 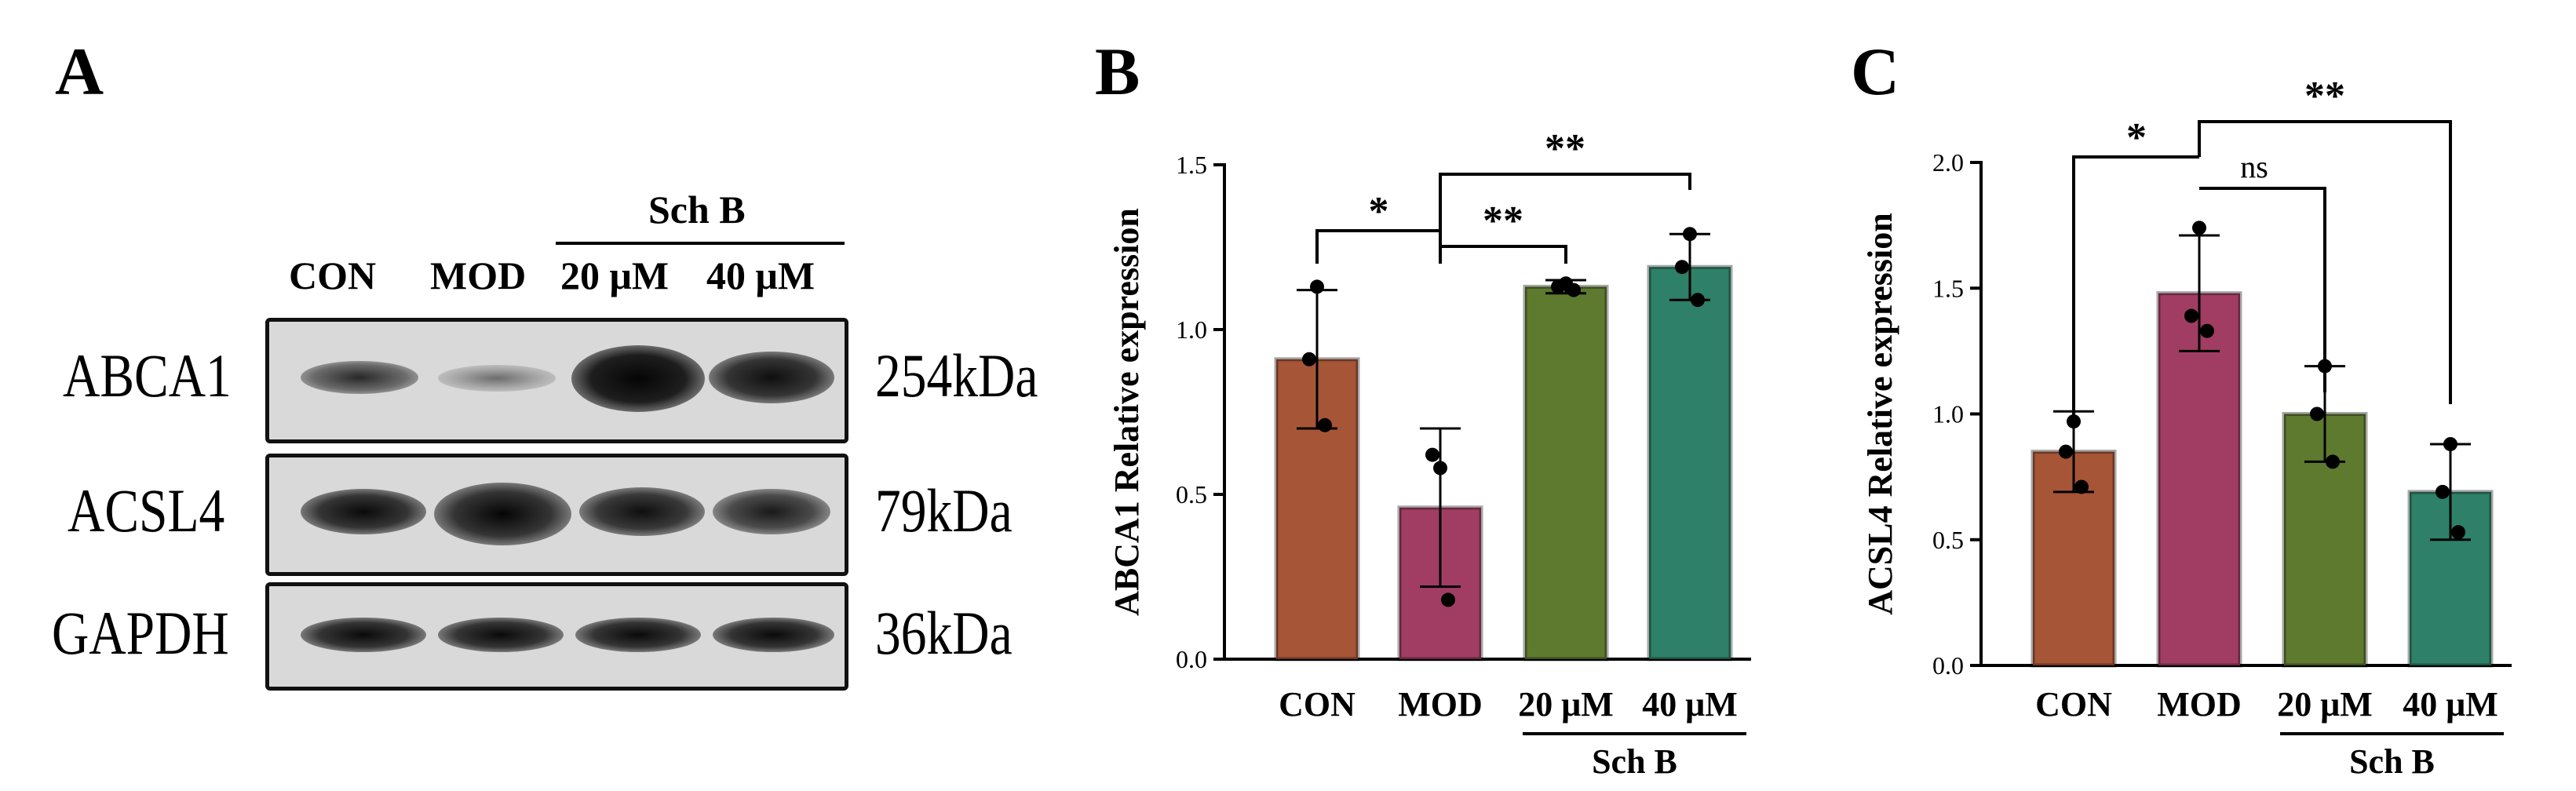 I want to click on band-acsl4-20um, so click(x=642, y=511).